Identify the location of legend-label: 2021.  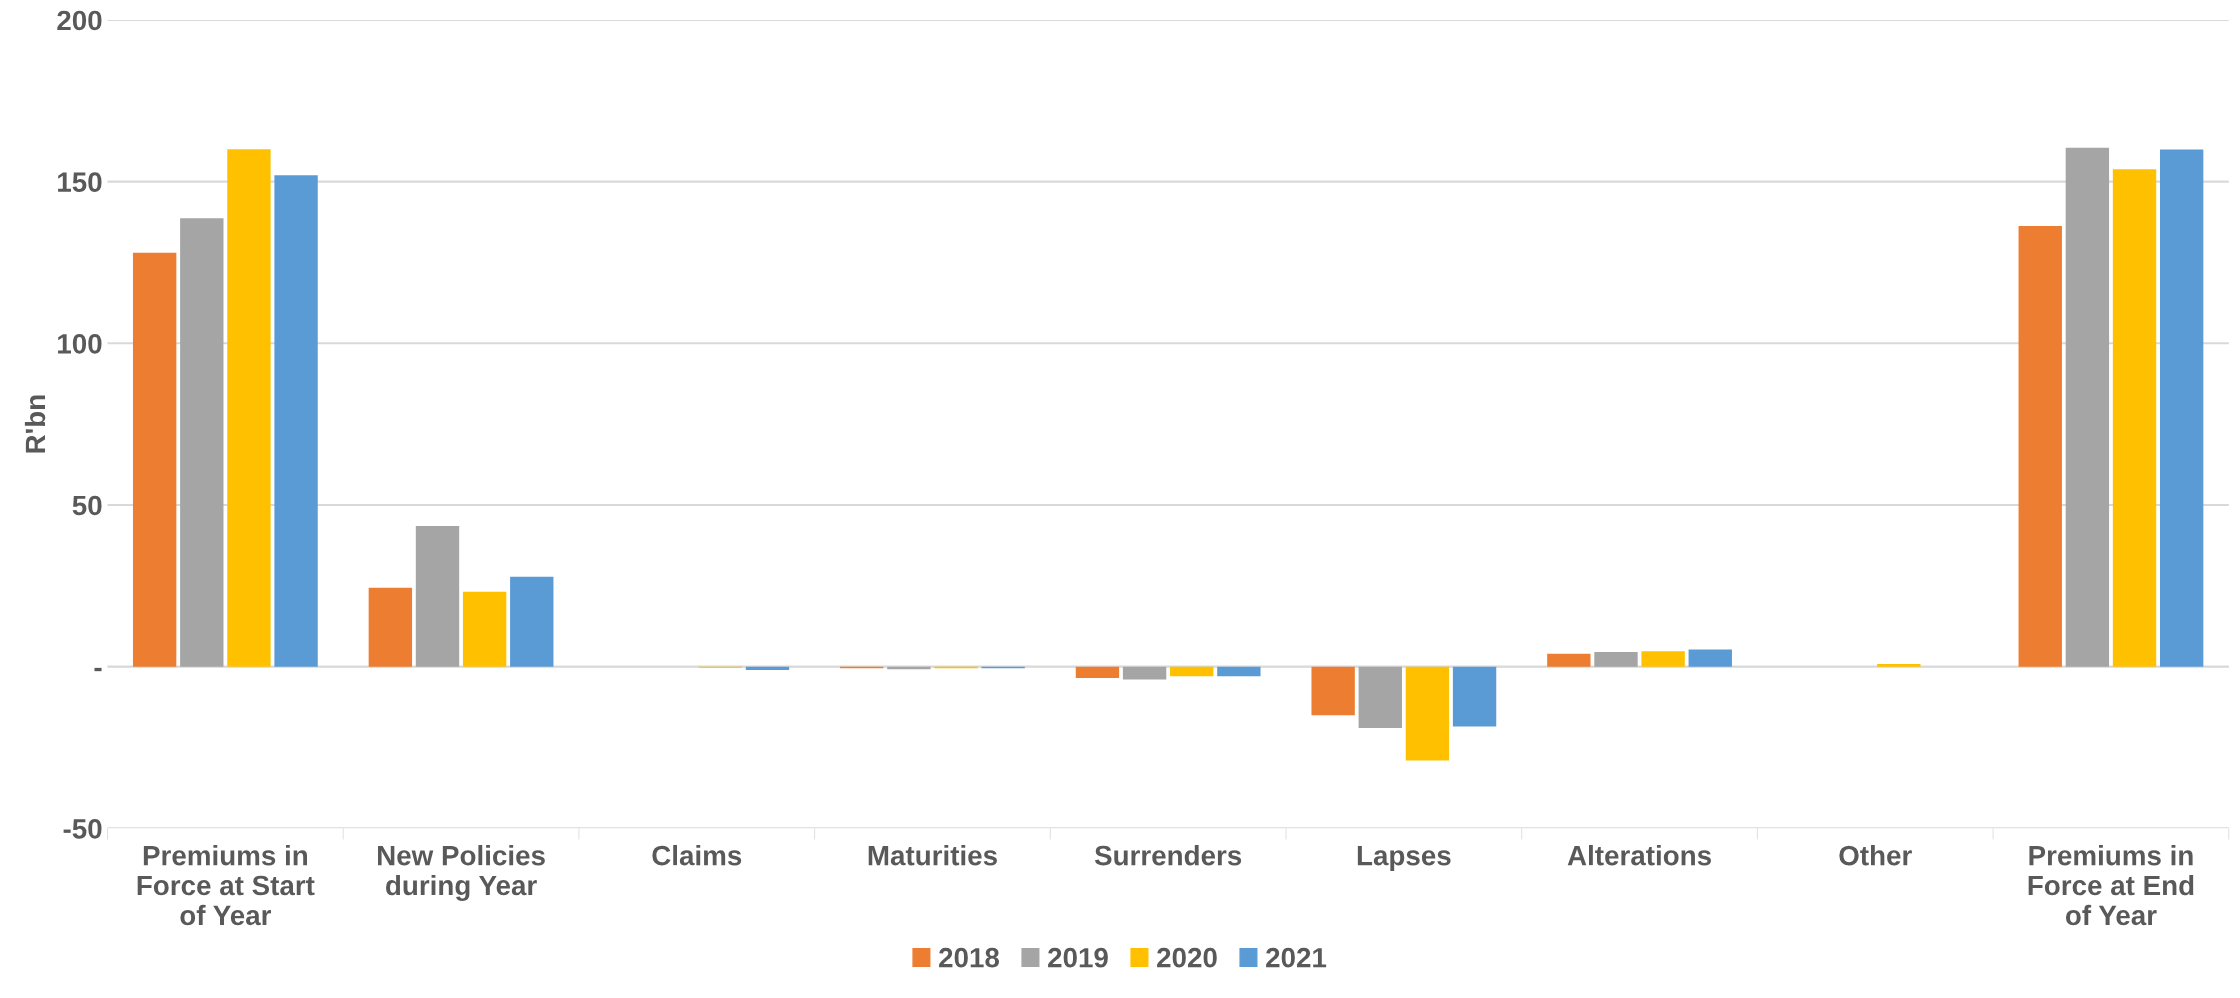
(1296, 957).